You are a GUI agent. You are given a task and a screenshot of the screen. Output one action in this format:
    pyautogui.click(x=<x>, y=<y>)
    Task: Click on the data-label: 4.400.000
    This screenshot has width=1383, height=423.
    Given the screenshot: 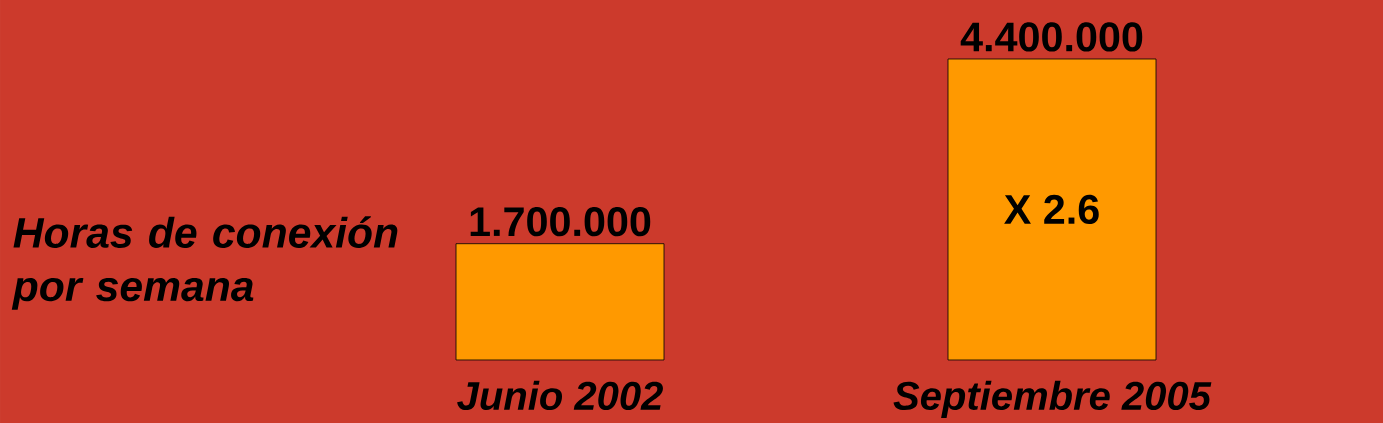 What is the action you would take?
    pyautogui.click(x=1051, y=37)
    